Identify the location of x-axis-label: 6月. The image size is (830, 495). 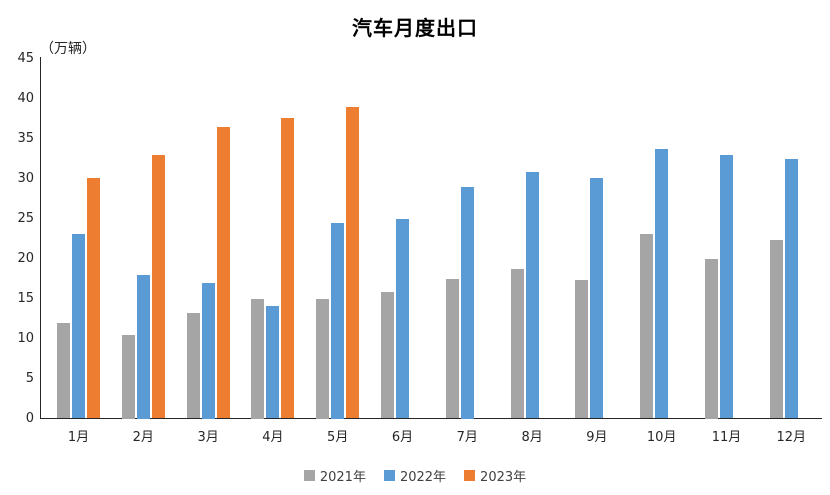
(402, 437).